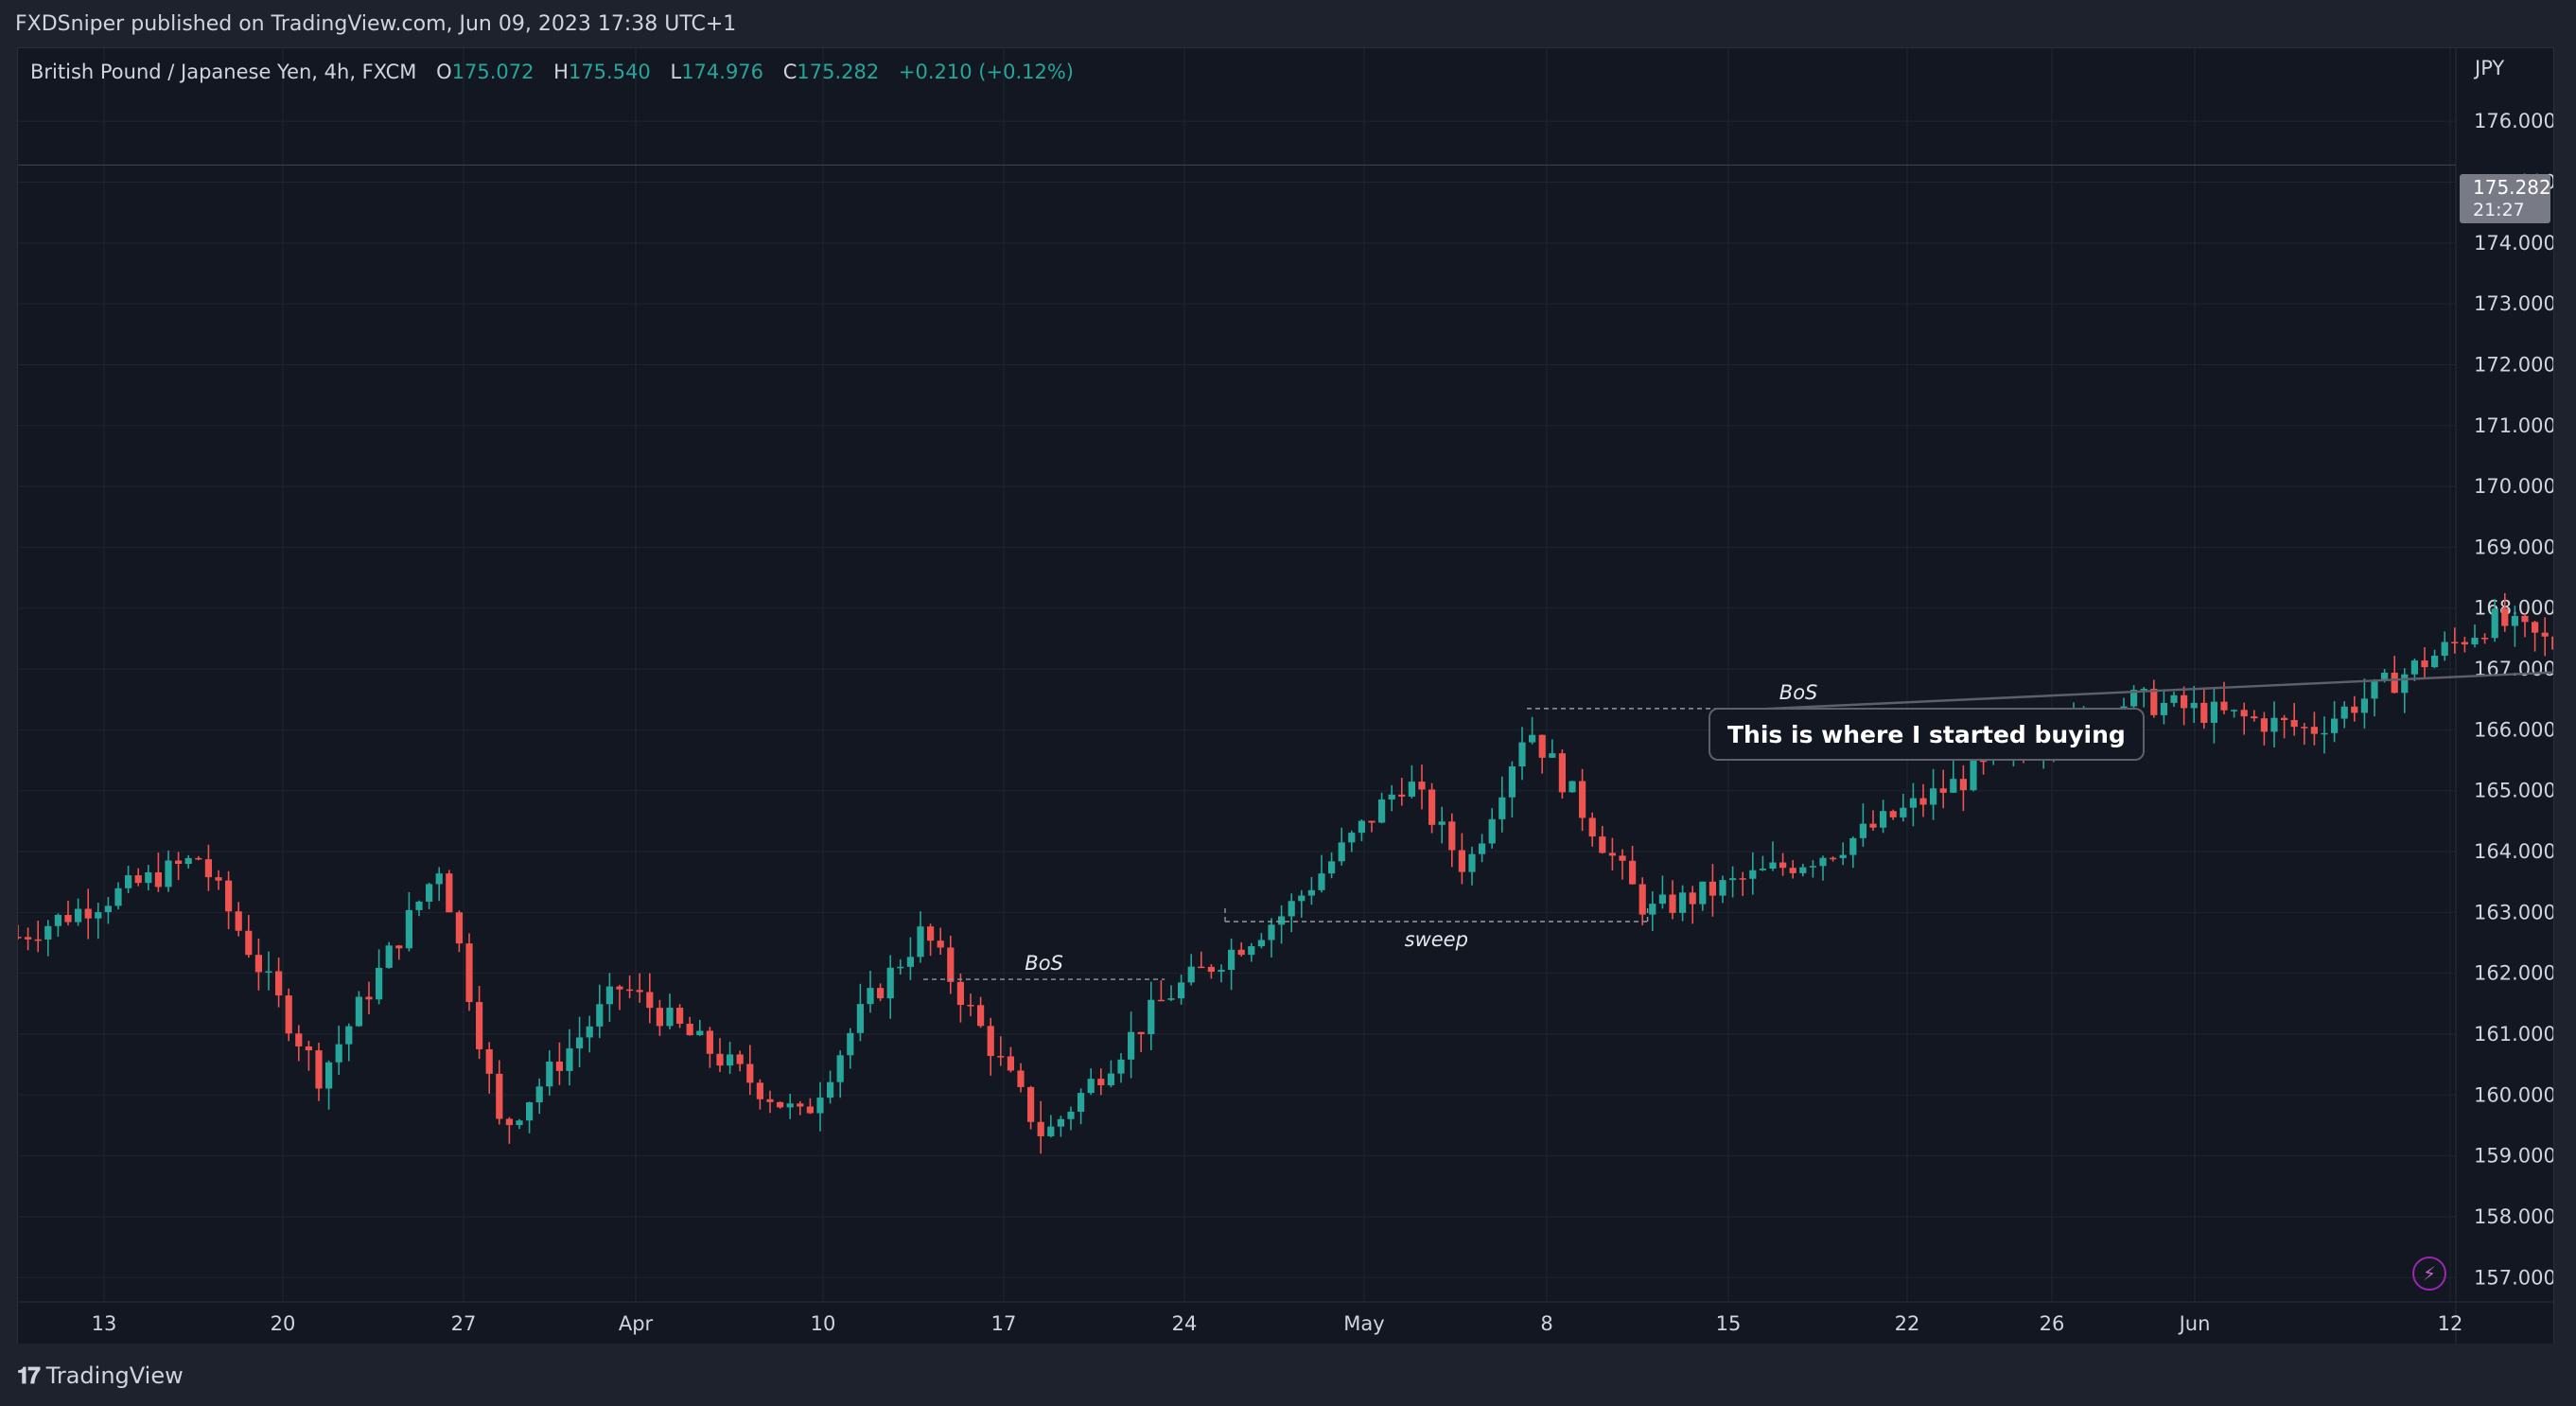 The image size is (2576, 1406). I want to click on y-tick-label: 168.000, so click(2513, 608).